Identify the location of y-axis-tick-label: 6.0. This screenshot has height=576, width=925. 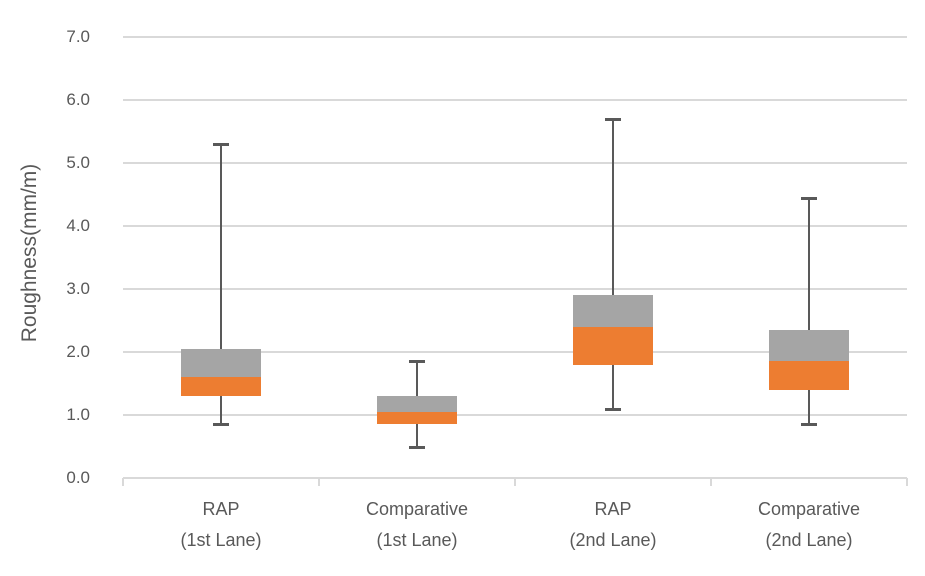
(78, 99).